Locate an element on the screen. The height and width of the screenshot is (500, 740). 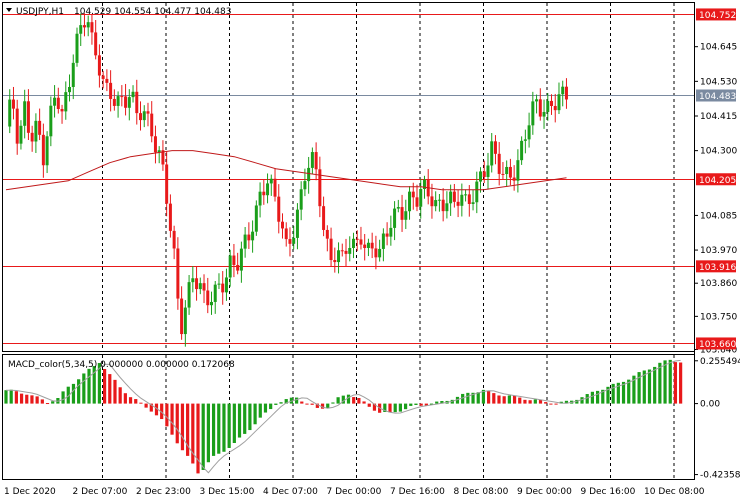
x-tick-label: 7 Dec 16:00 is located at coordinates (417, 492).